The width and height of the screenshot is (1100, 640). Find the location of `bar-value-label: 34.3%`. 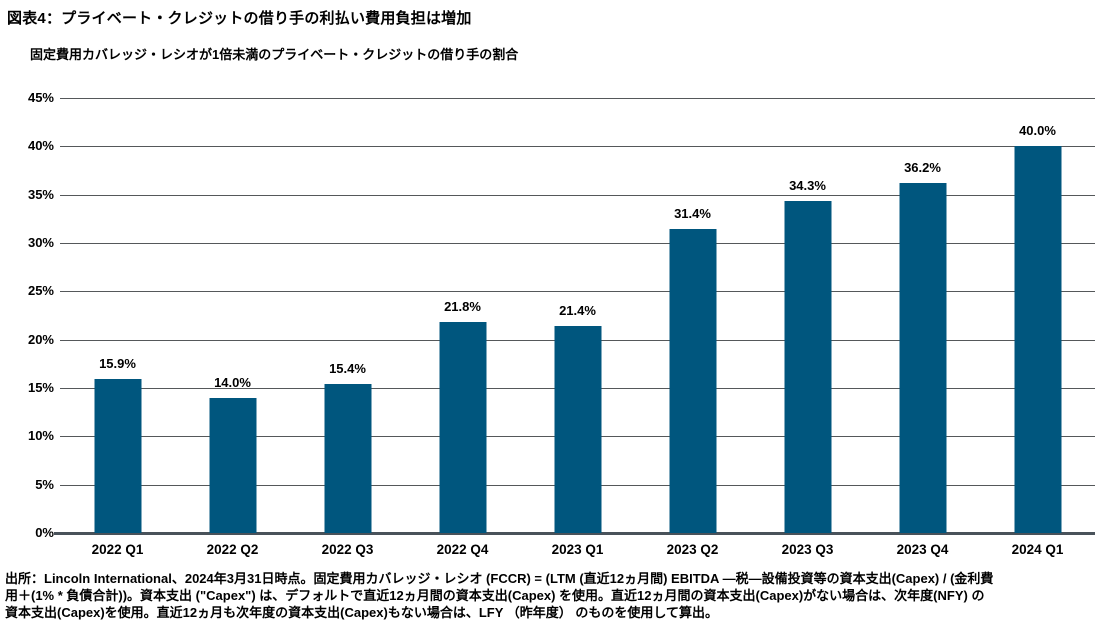

bar-value-label: 34.3% is located at coordinates (807, 186).